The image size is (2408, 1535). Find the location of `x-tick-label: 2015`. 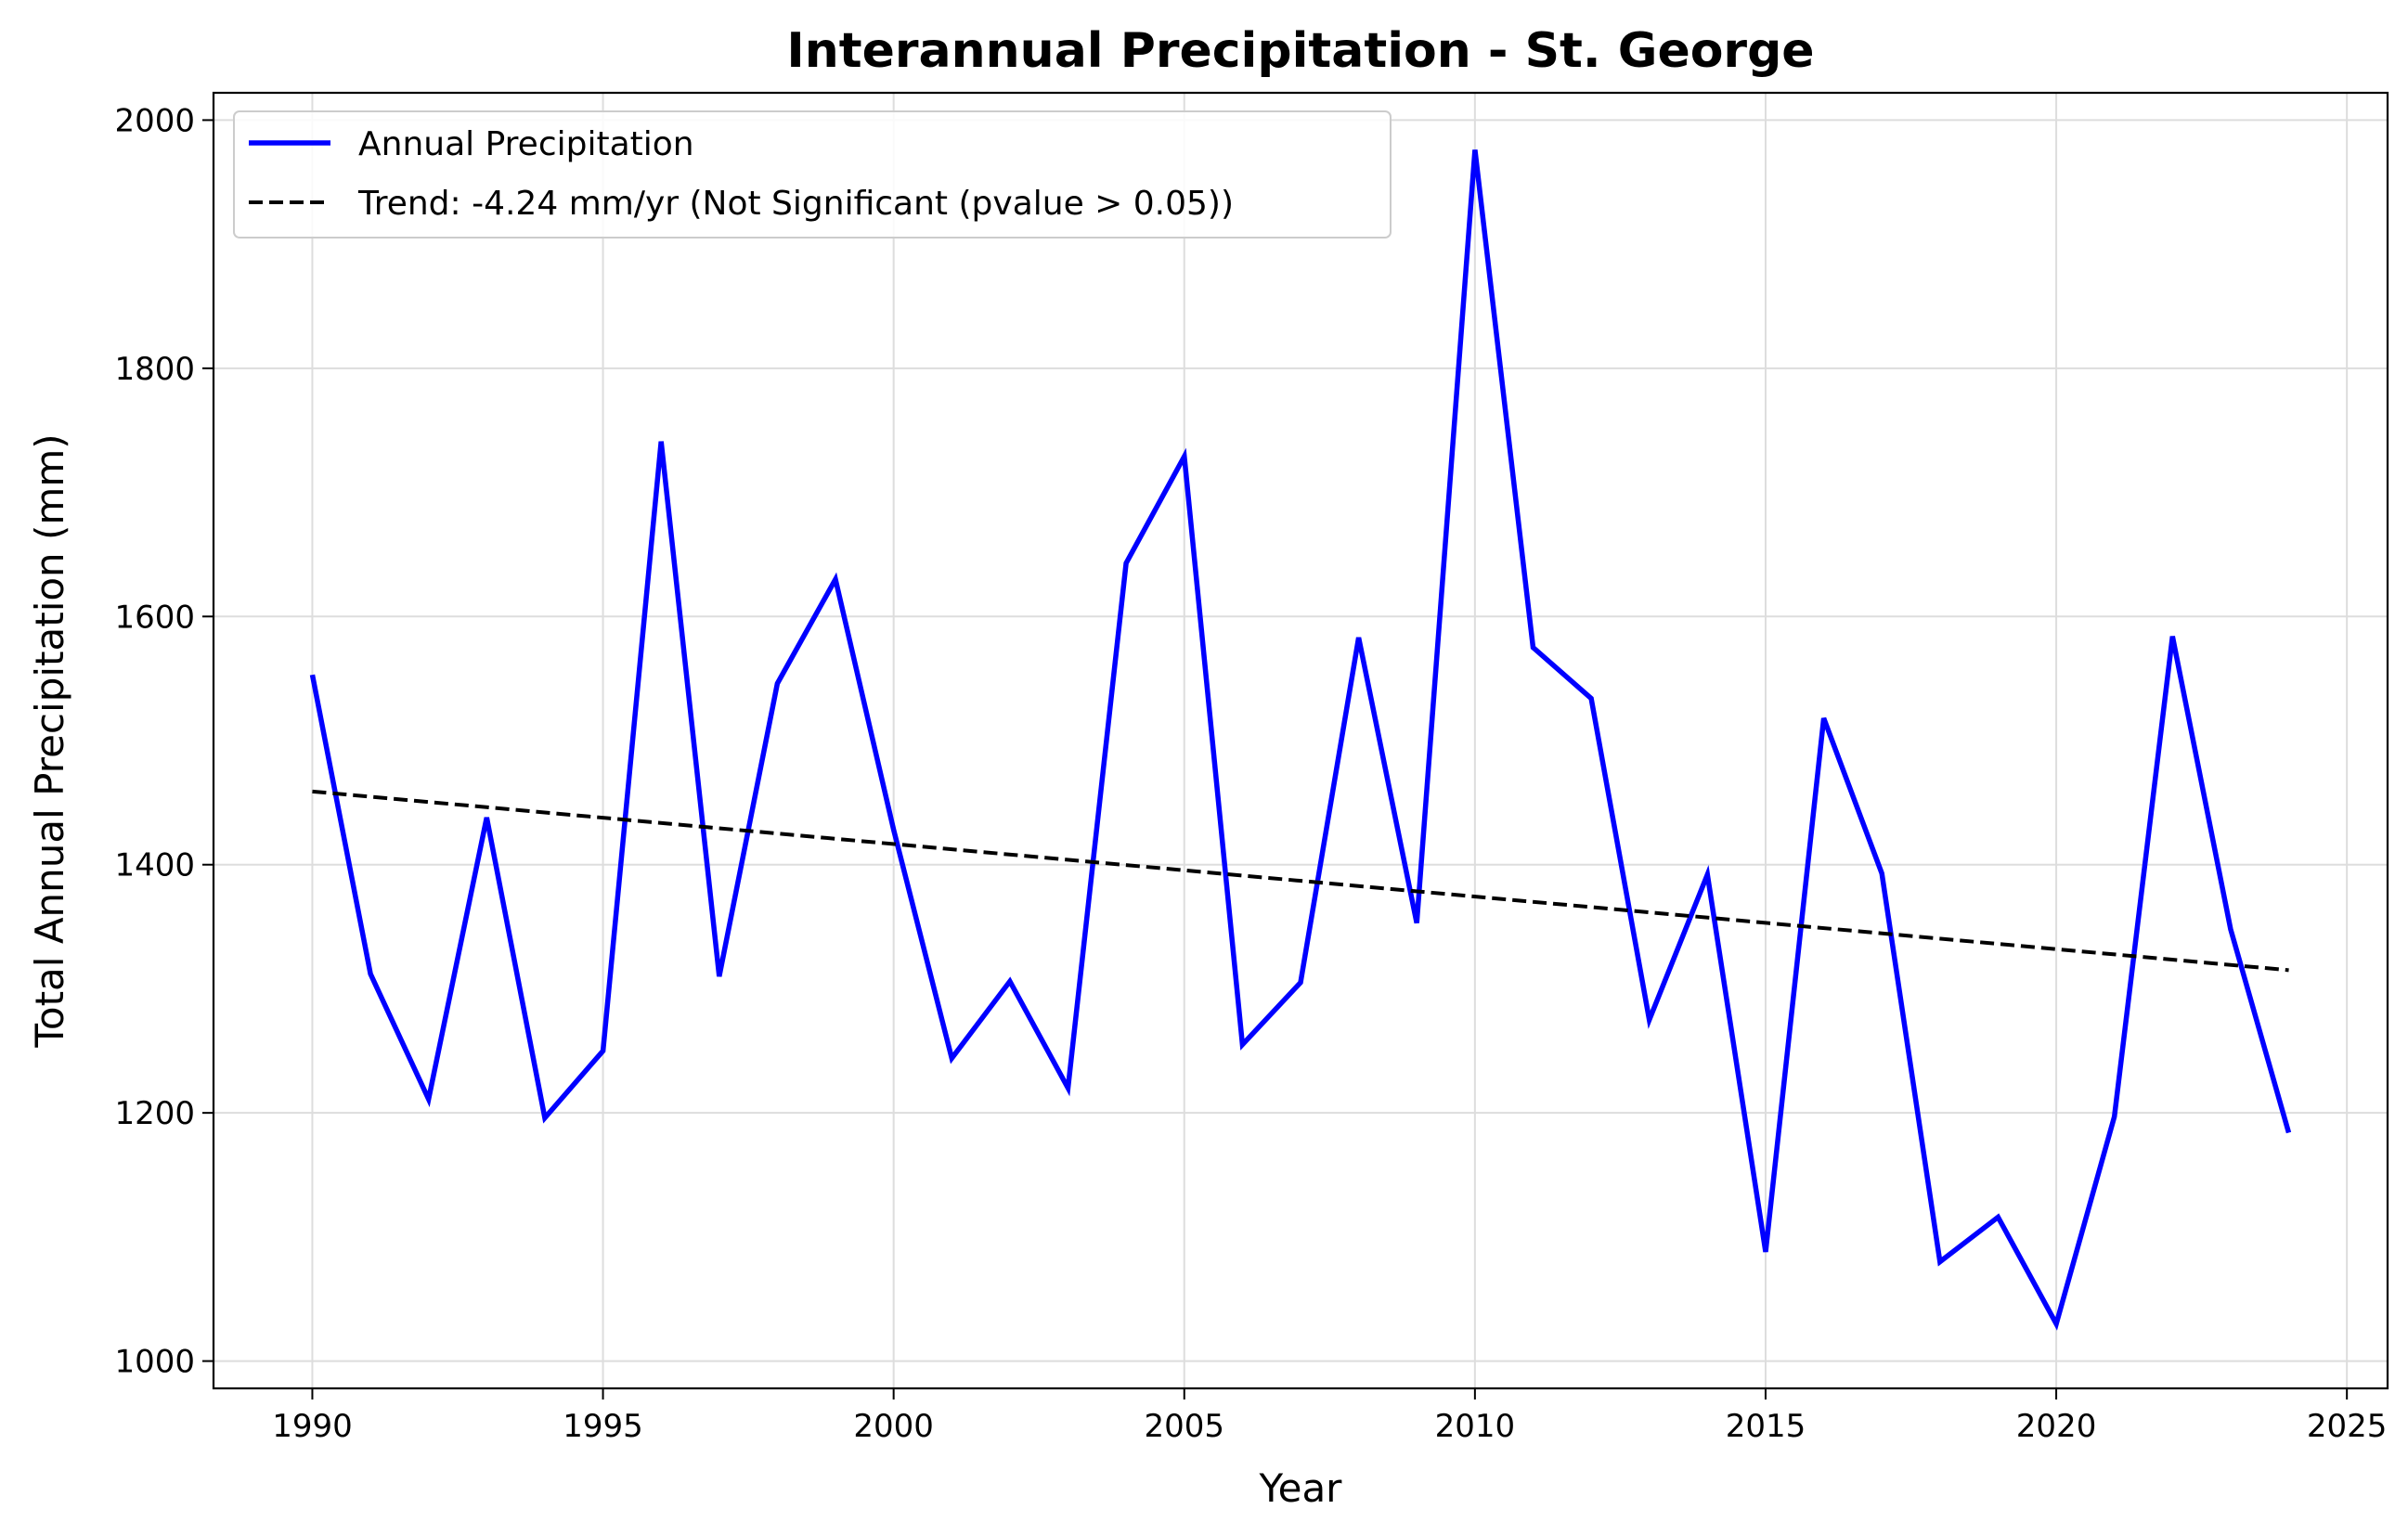

x-tick-label: 2015 is located at coordinates (1766, 1426).